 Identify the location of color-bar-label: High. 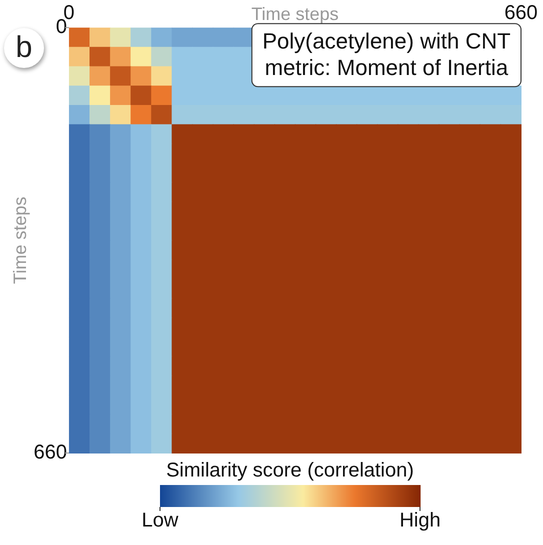
(420, 521).